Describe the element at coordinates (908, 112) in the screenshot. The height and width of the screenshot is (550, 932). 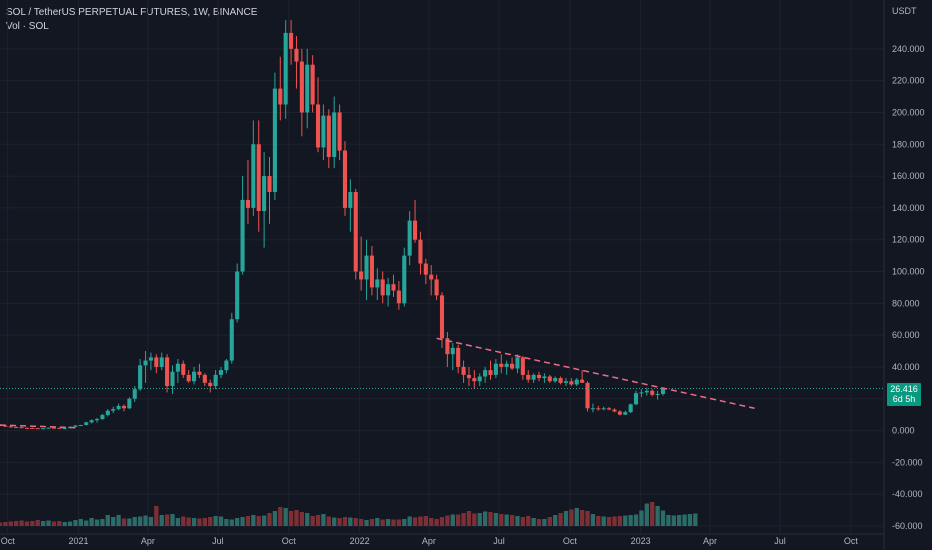
I see `price-tick-label: 200.000` at that location.